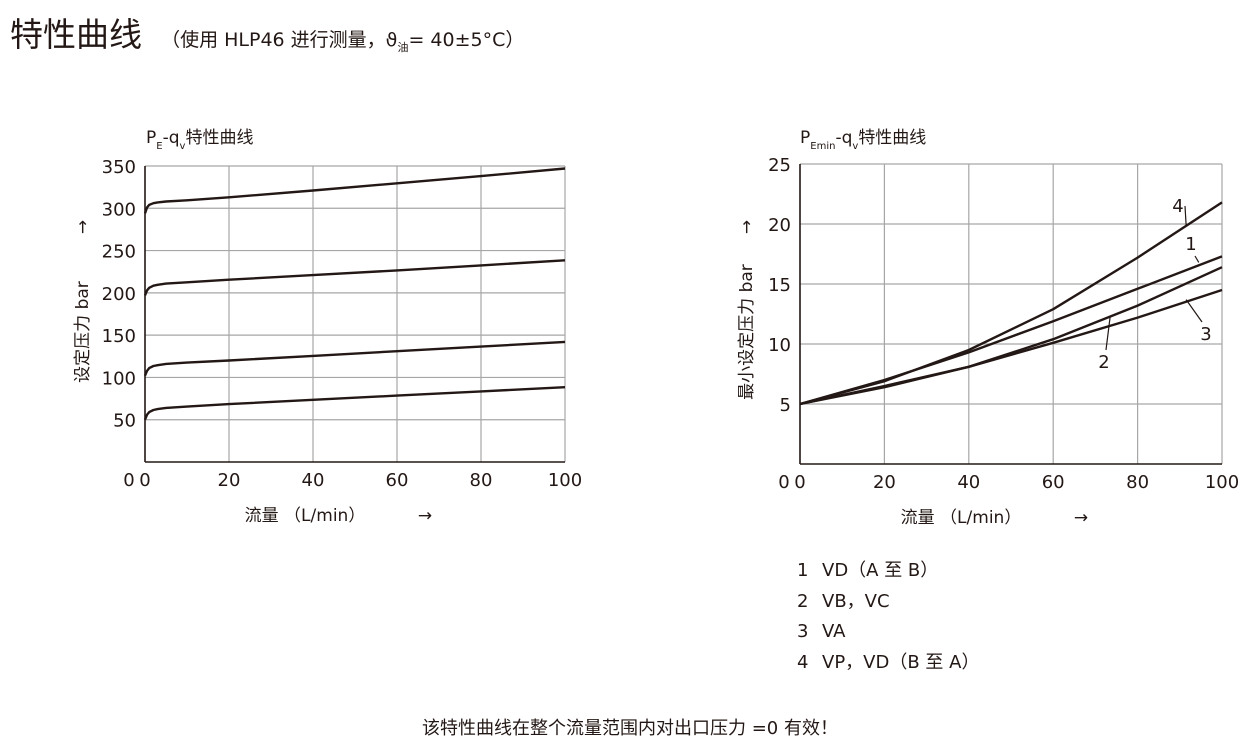 This screenshot has width=1260, height=753. I want to click on legend-num: 1, so click(803, 570).